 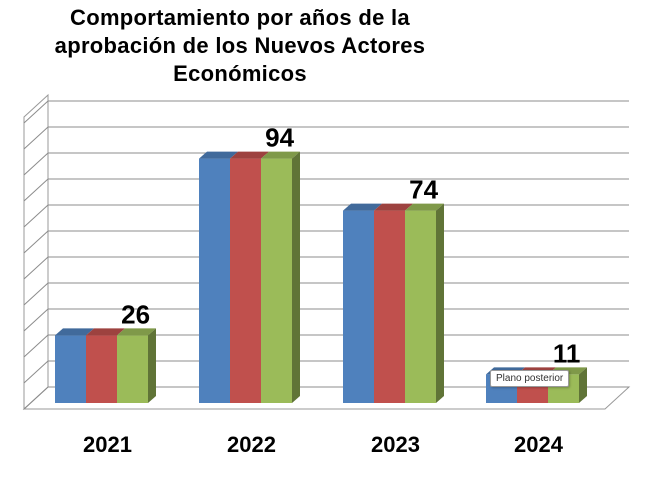 I want to click on data-label: 94, so click(x=279, y=138).